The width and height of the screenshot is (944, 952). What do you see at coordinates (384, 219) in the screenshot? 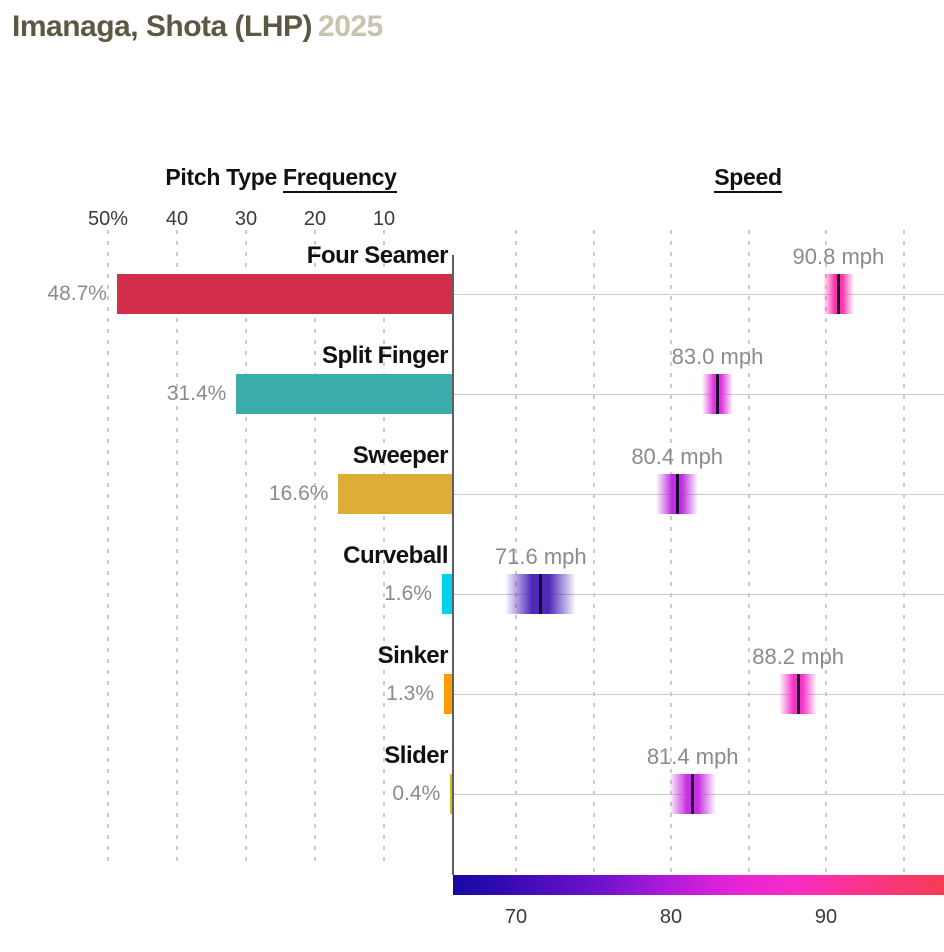
I see `frequency-axis-tick-label: 10` at bounding box center [384, 219].